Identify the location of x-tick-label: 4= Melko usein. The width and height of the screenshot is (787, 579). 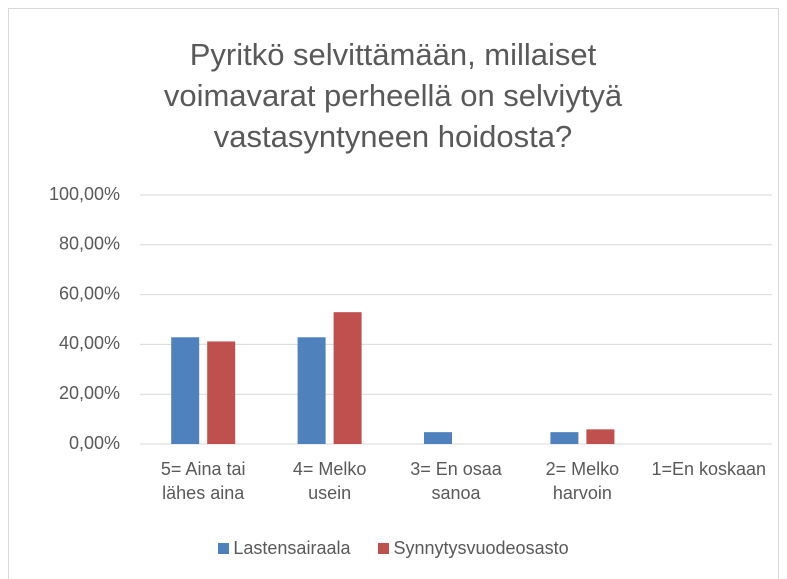
(329, 481).